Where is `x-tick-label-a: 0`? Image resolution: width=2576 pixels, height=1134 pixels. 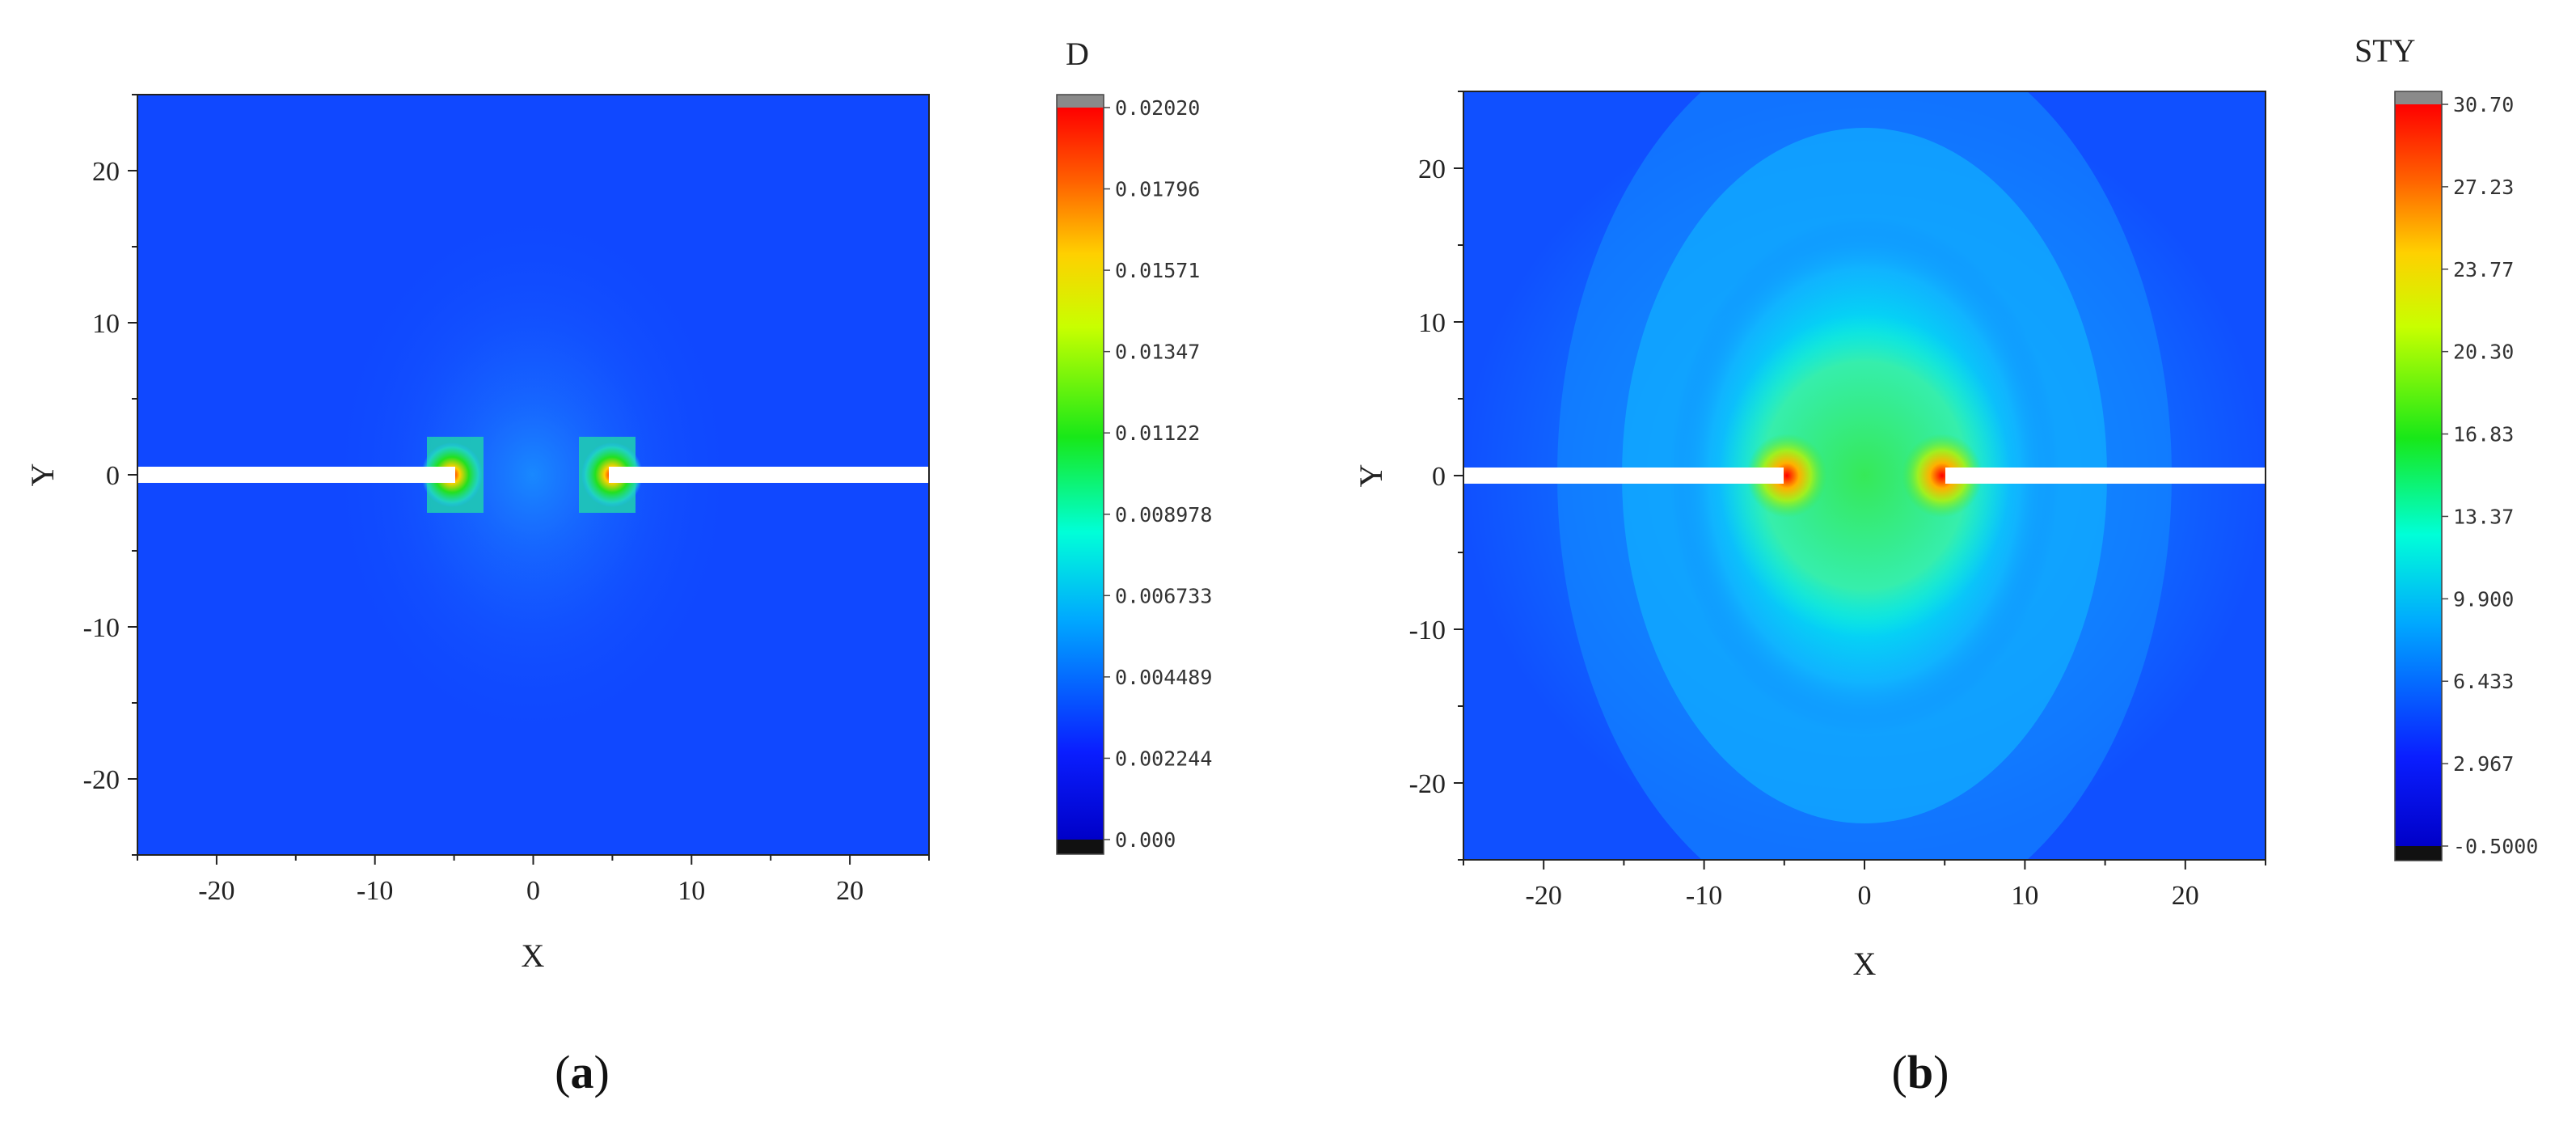
x-tick-label-a: 0 is located at coordinates (533, 891).